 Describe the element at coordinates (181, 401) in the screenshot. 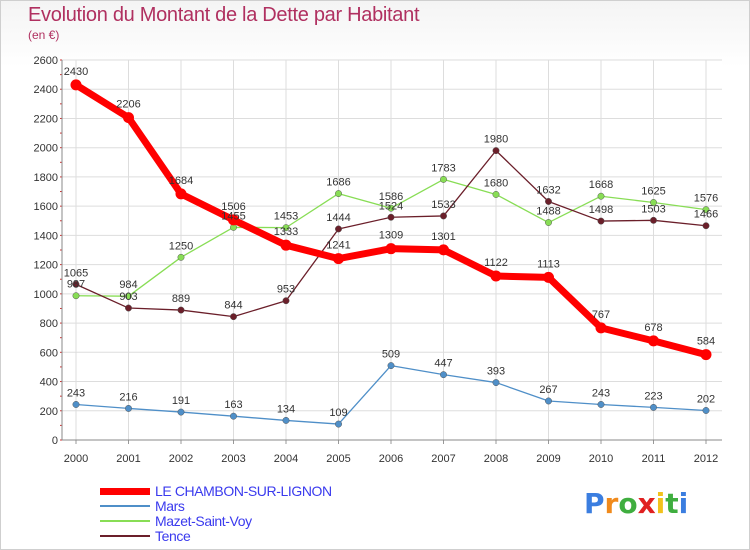

I see `data-label: 191` at that location.